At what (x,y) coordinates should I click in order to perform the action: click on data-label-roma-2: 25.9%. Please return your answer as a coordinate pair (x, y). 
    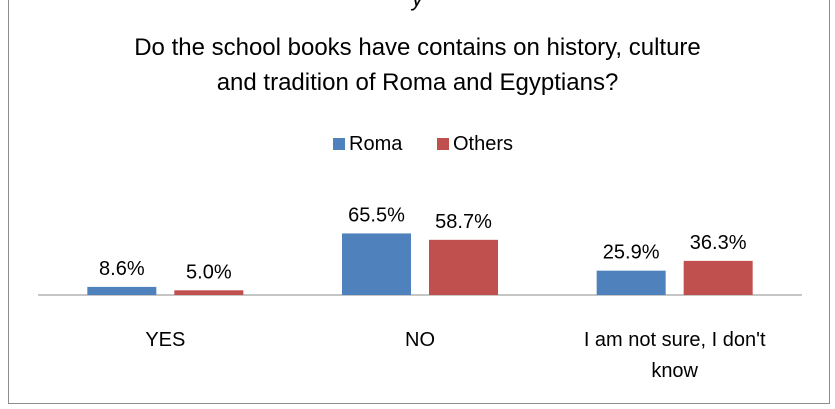
    Looking at the image, I should click on (631, 253).